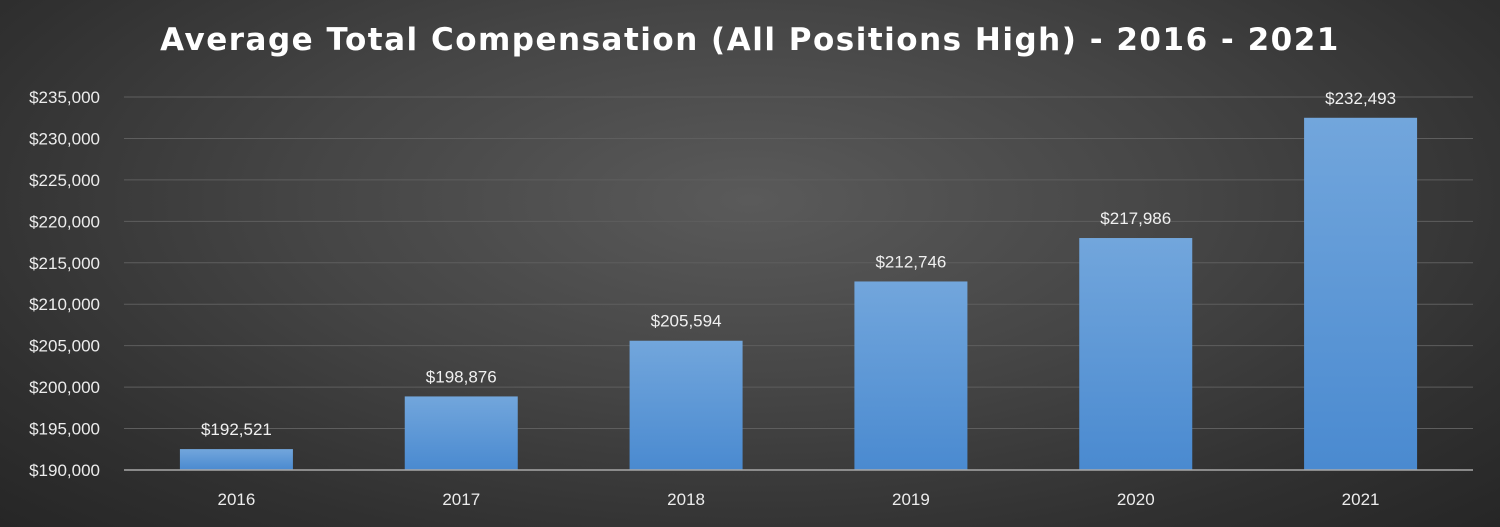  I want to click on x-tick-label: 2021, so click(1361, 499).